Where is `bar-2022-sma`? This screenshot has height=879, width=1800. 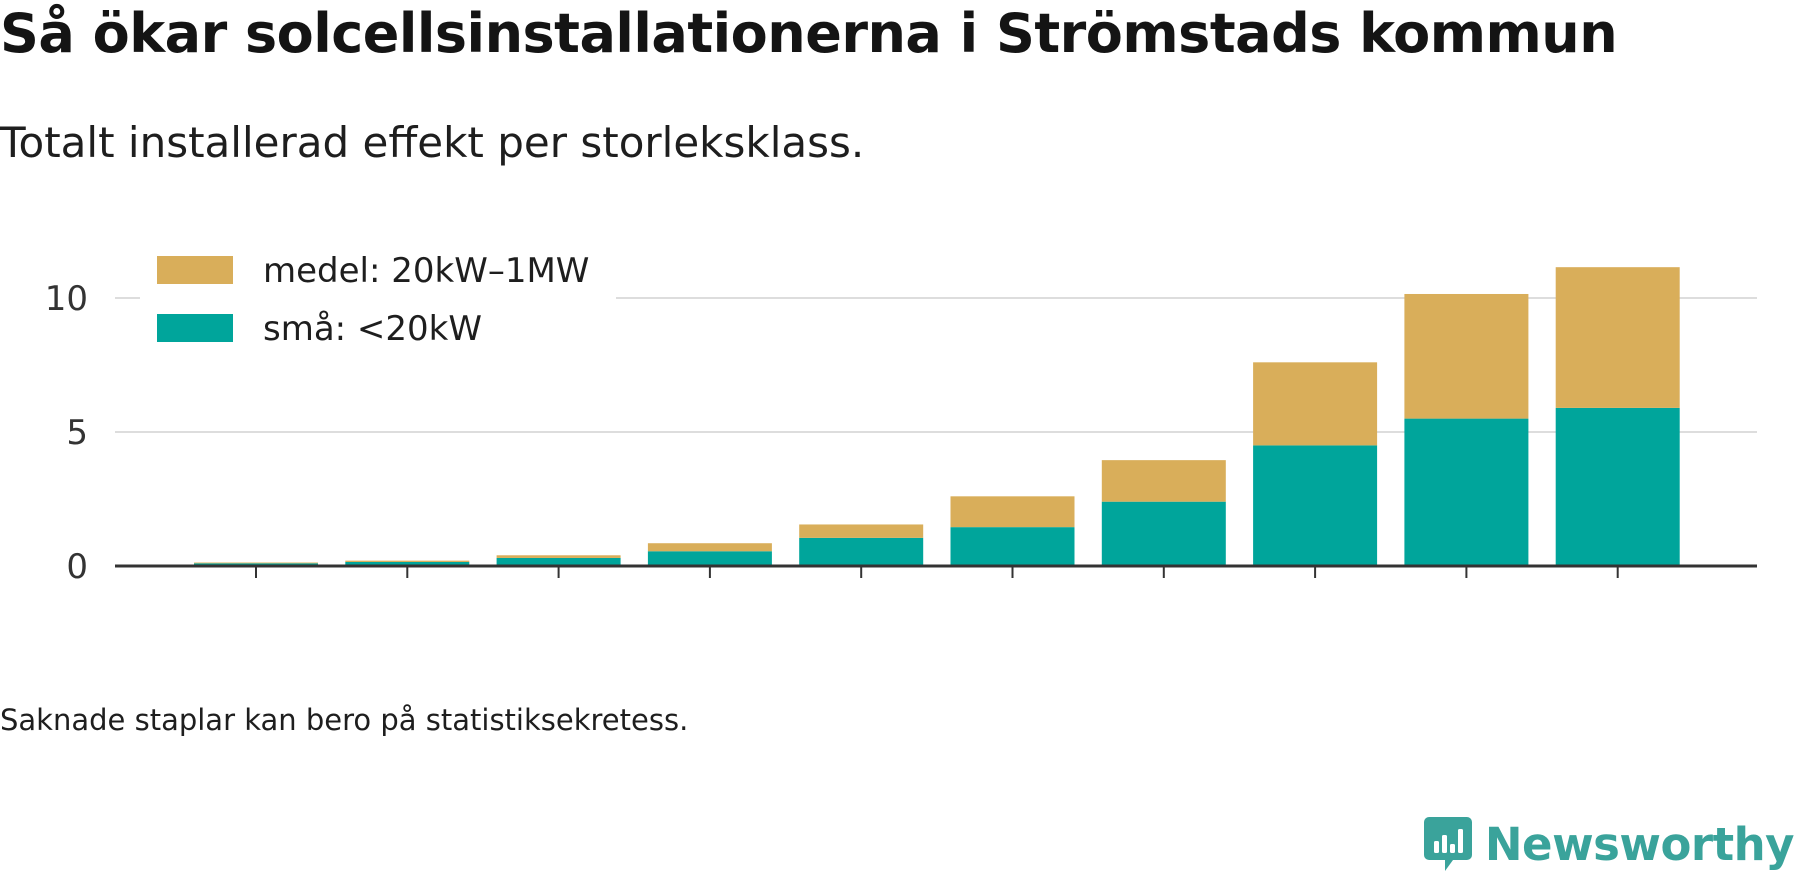
bar-2022-sma is located at coordinates (1163, 533).